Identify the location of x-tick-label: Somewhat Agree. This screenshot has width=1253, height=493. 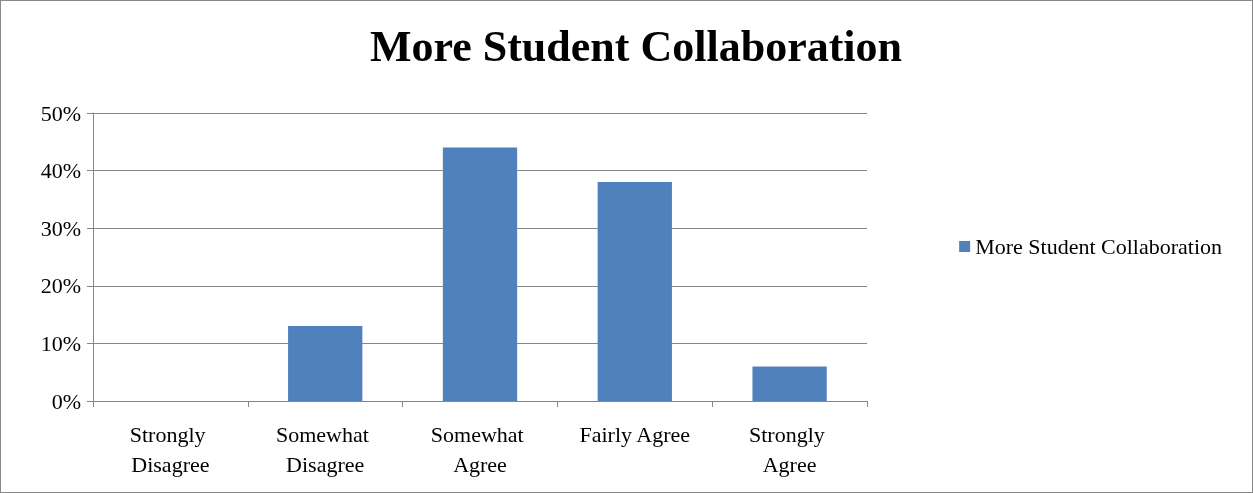
(480, 449).